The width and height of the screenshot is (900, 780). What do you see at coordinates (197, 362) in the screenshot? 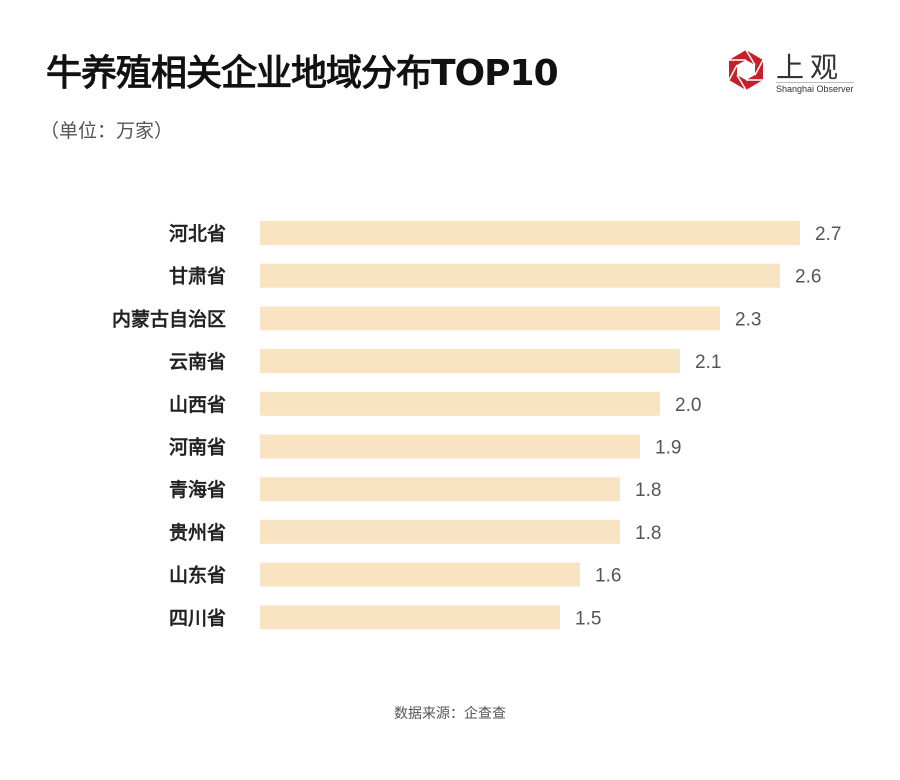
I see `category-label: 云南省` at bounding box center [197, 362].